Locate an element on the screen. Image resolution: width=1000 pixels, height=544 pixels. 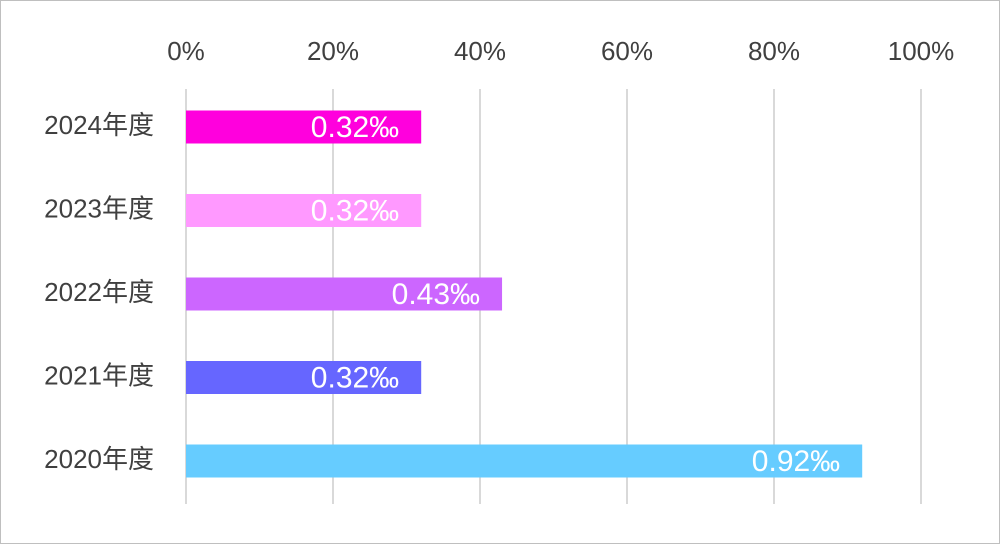
category-labels: 2024年度 2023年度 2022年度 2021年度 2020年度 is located at coordinates (99, 292).